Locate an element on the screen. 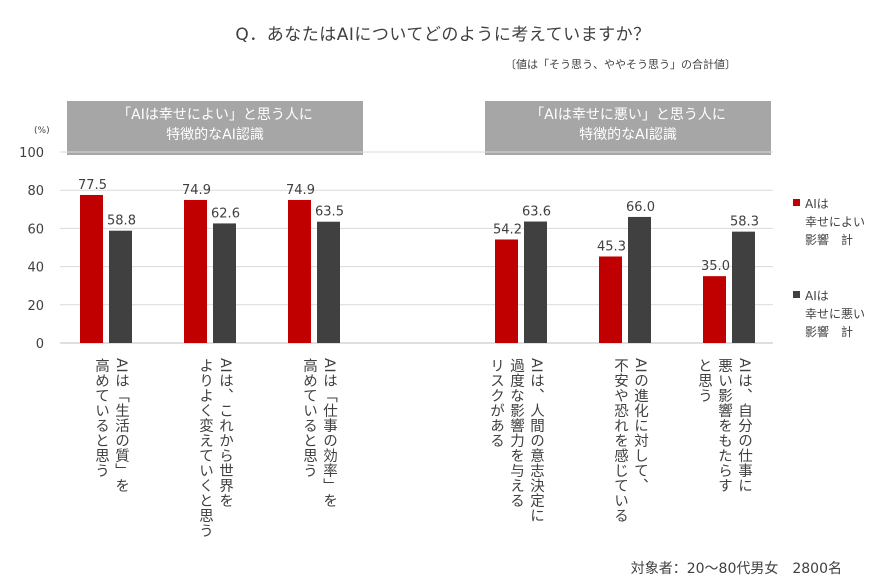 Image resolution: width=886 pixels, height=587 pixels. banner-good-group: 「AIは幸せによい」と思う人に 特徴的なAI認識 is located at coordinates (215, 128).